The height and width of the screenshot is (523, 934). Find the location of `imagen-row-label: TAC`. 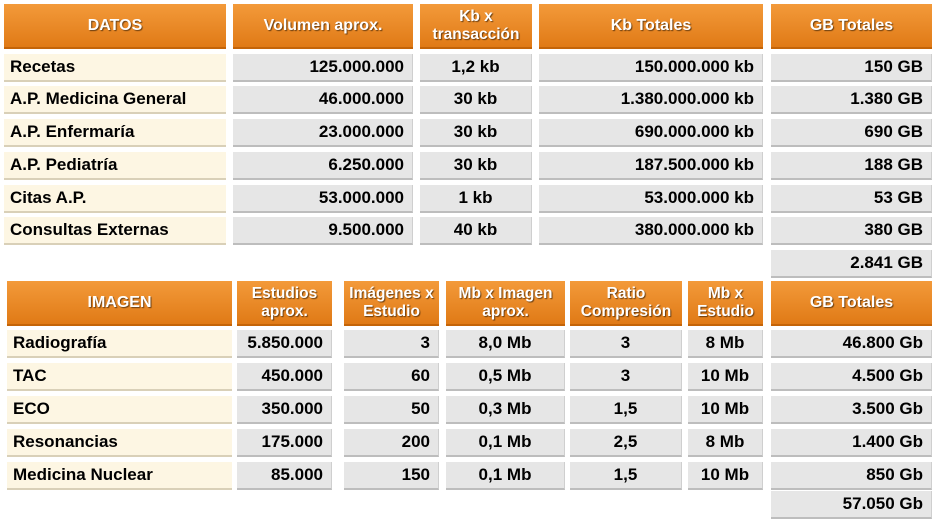

imagen-row-label: TAC is located at coordinates (119, 377).